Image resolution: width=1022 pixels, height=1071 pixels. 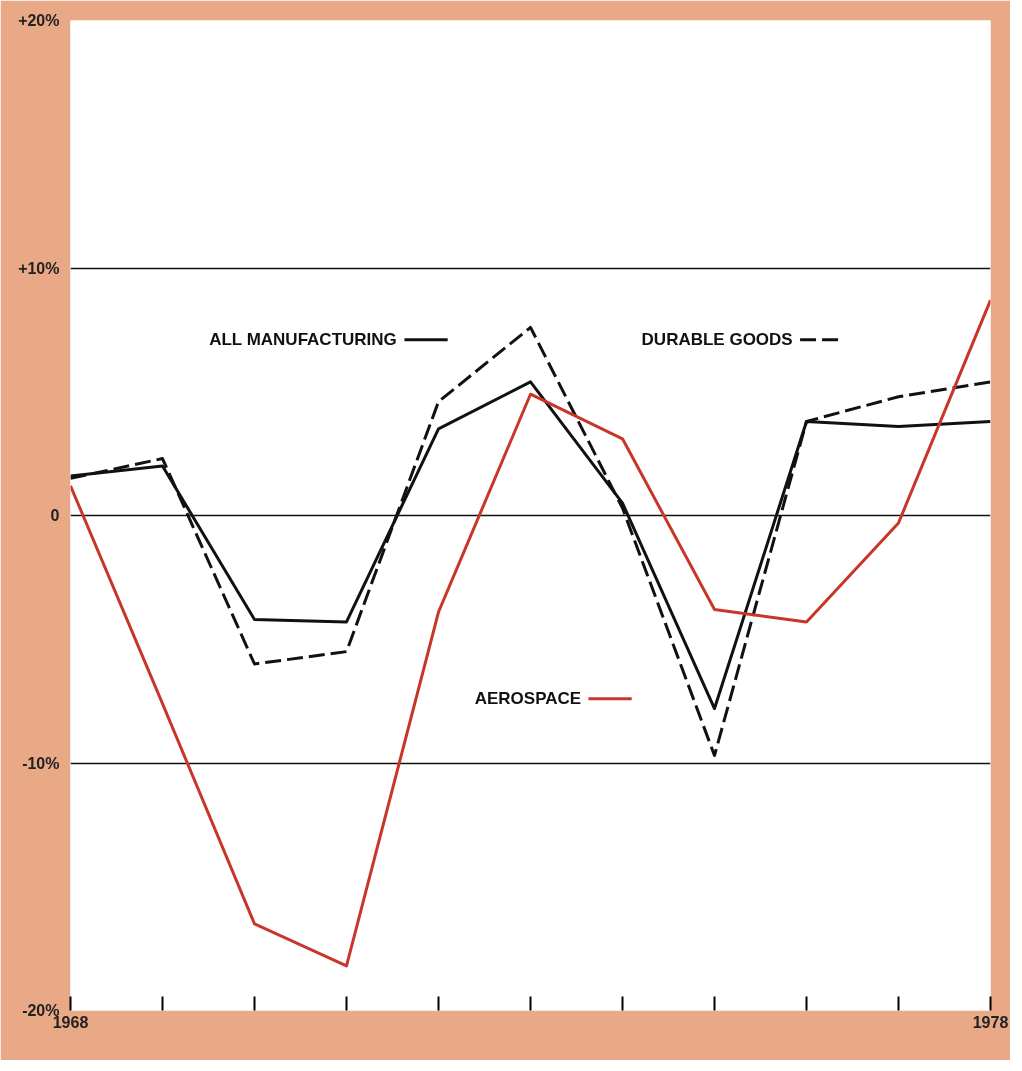 I want to click on y-tick-label: +10%, so click(x=39, y=268).